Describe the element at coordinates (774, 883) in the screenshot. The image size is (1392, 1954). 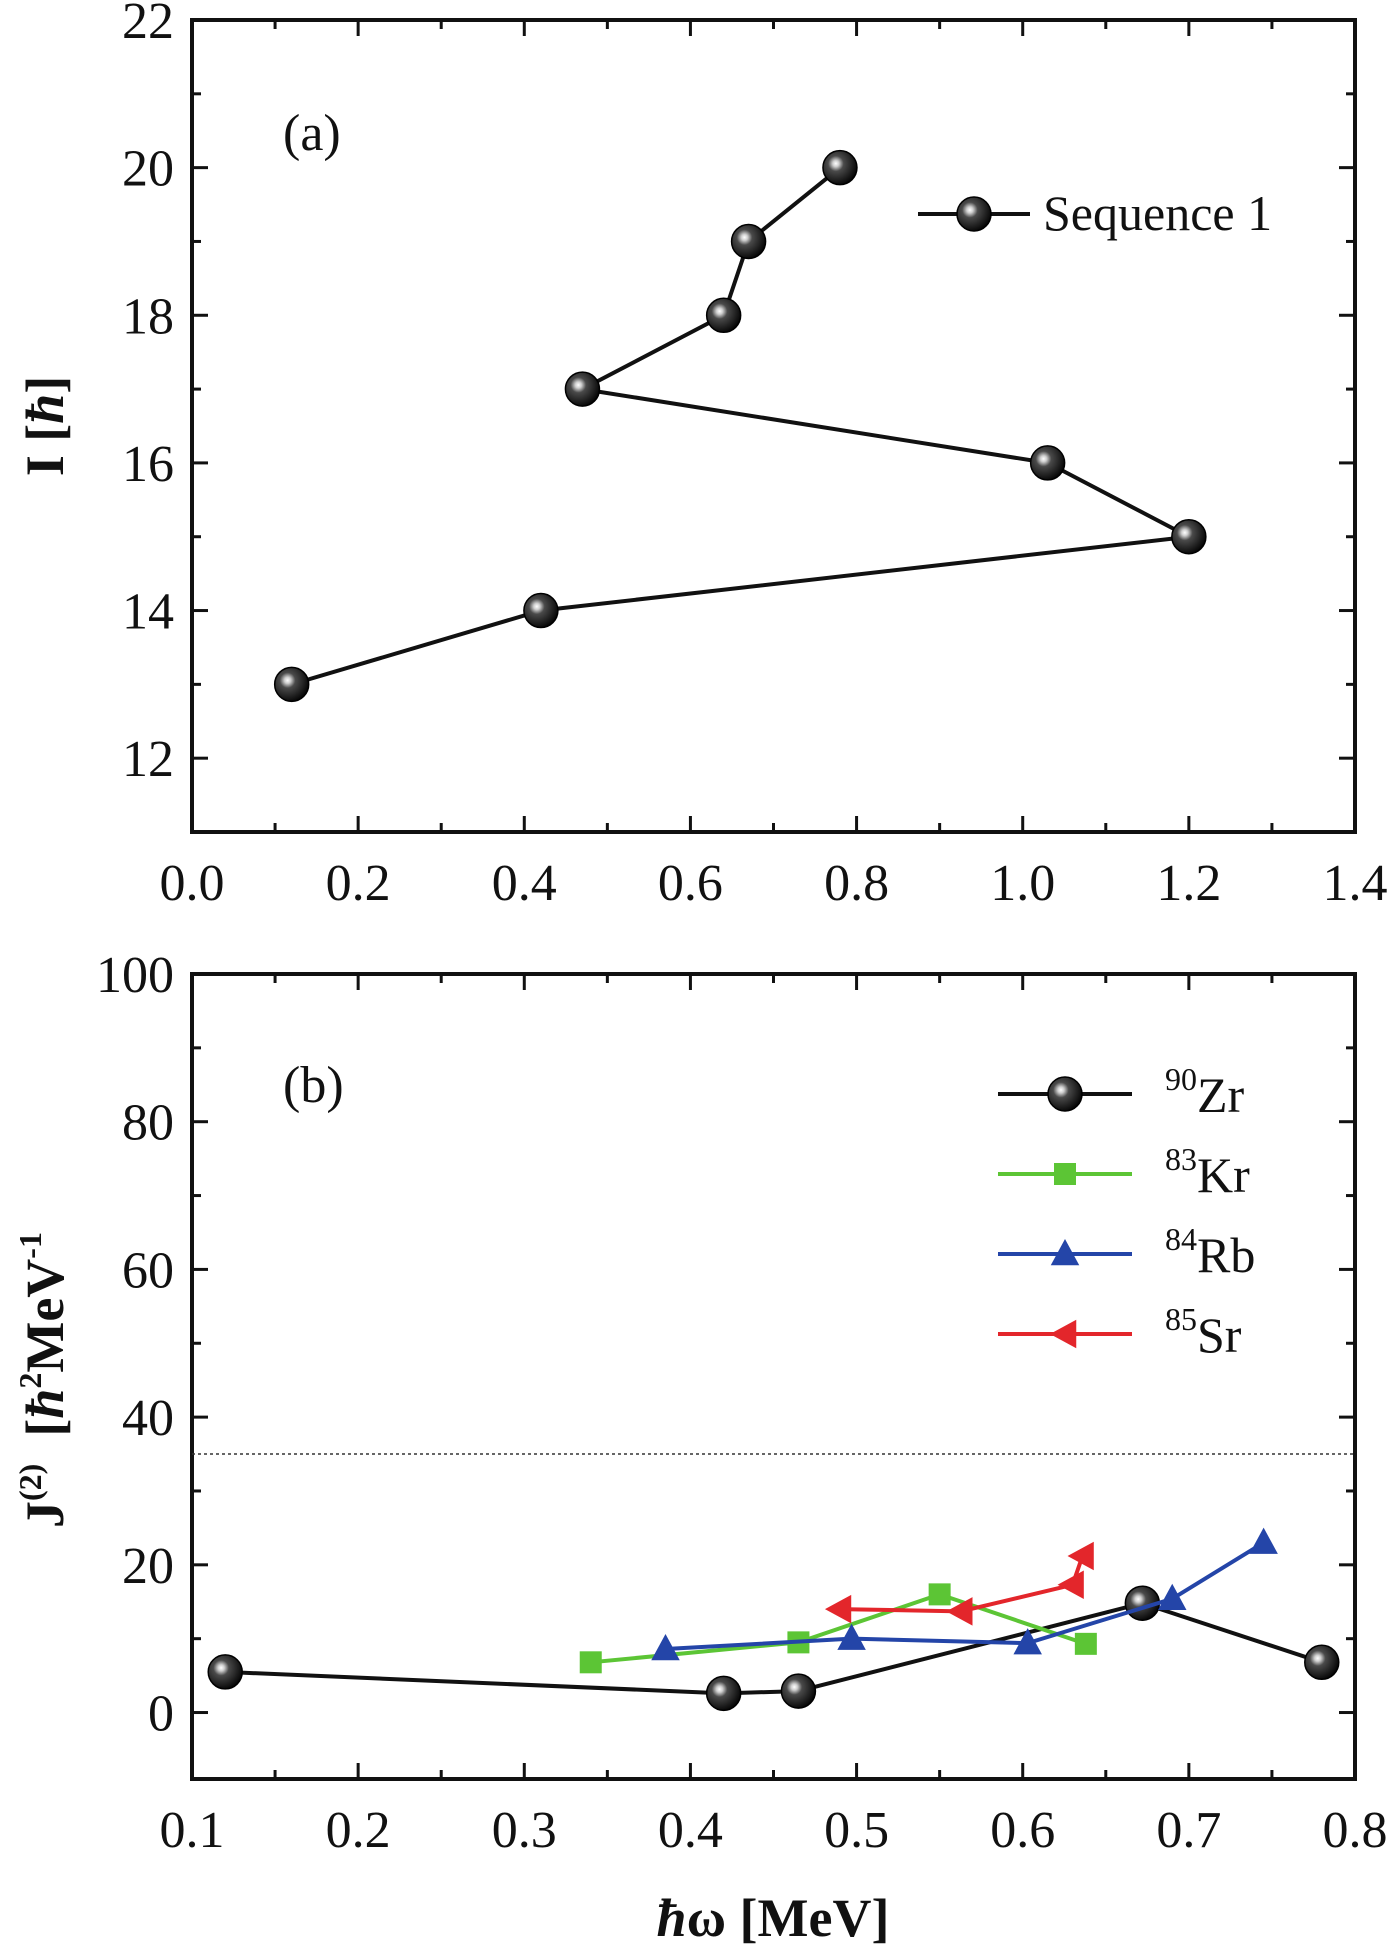
I see `panel-a-x-tick-labels: 0.0 0.2 0.4 0.6 0.8 1.0 1.2 1.4` at that location.